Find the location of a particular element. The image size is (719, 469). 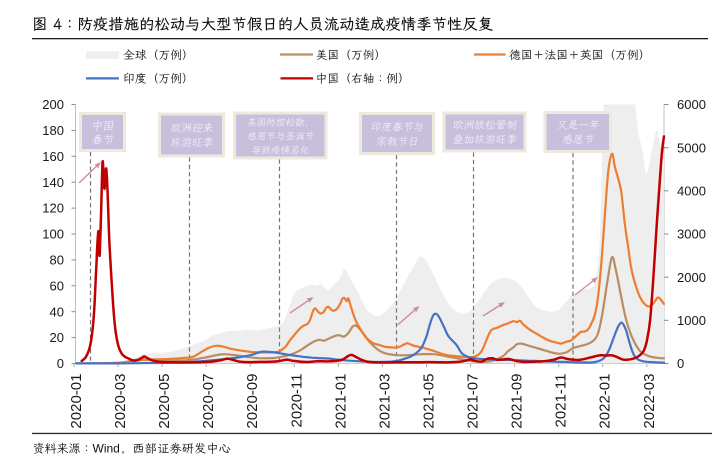

svg-text: 4000 is located at coordinates (691, 190).